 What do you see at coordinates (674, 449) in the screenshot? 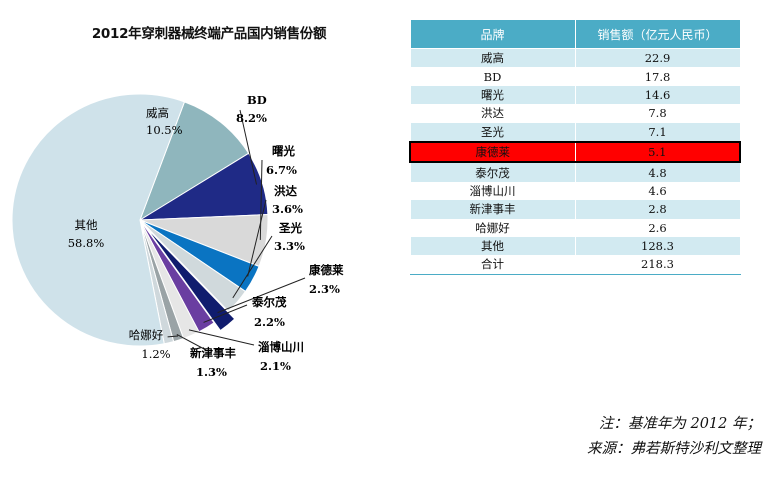
I see `note-source: 来源：弗若斯特沙利文整理` at bounding box center [674, 449].